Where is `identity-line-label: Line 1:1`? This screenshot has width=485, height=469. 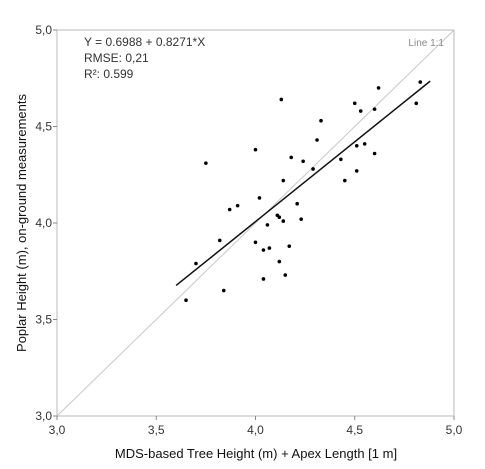
identity-line-label: Line 1:1 is located at coordinates (426, 43).